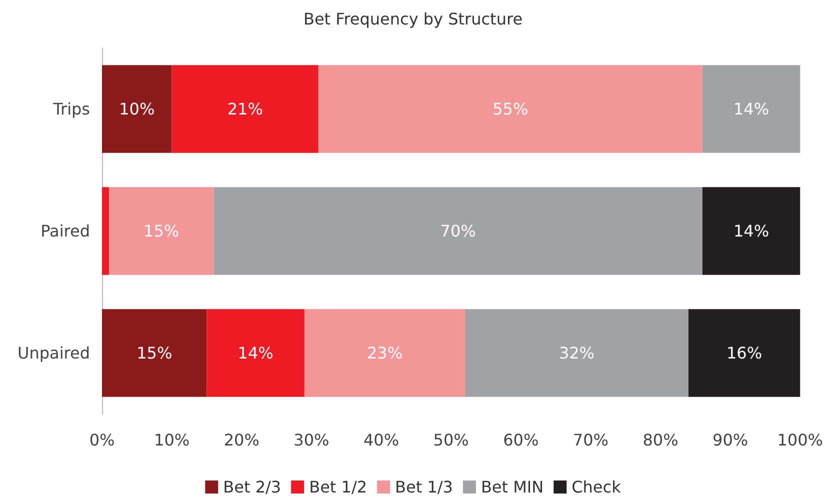 The height and width of the screenshot is (504, 826). Describe the element at coordinates (597, 487) in the screenshot. I see `legend-label: Check` at that location.